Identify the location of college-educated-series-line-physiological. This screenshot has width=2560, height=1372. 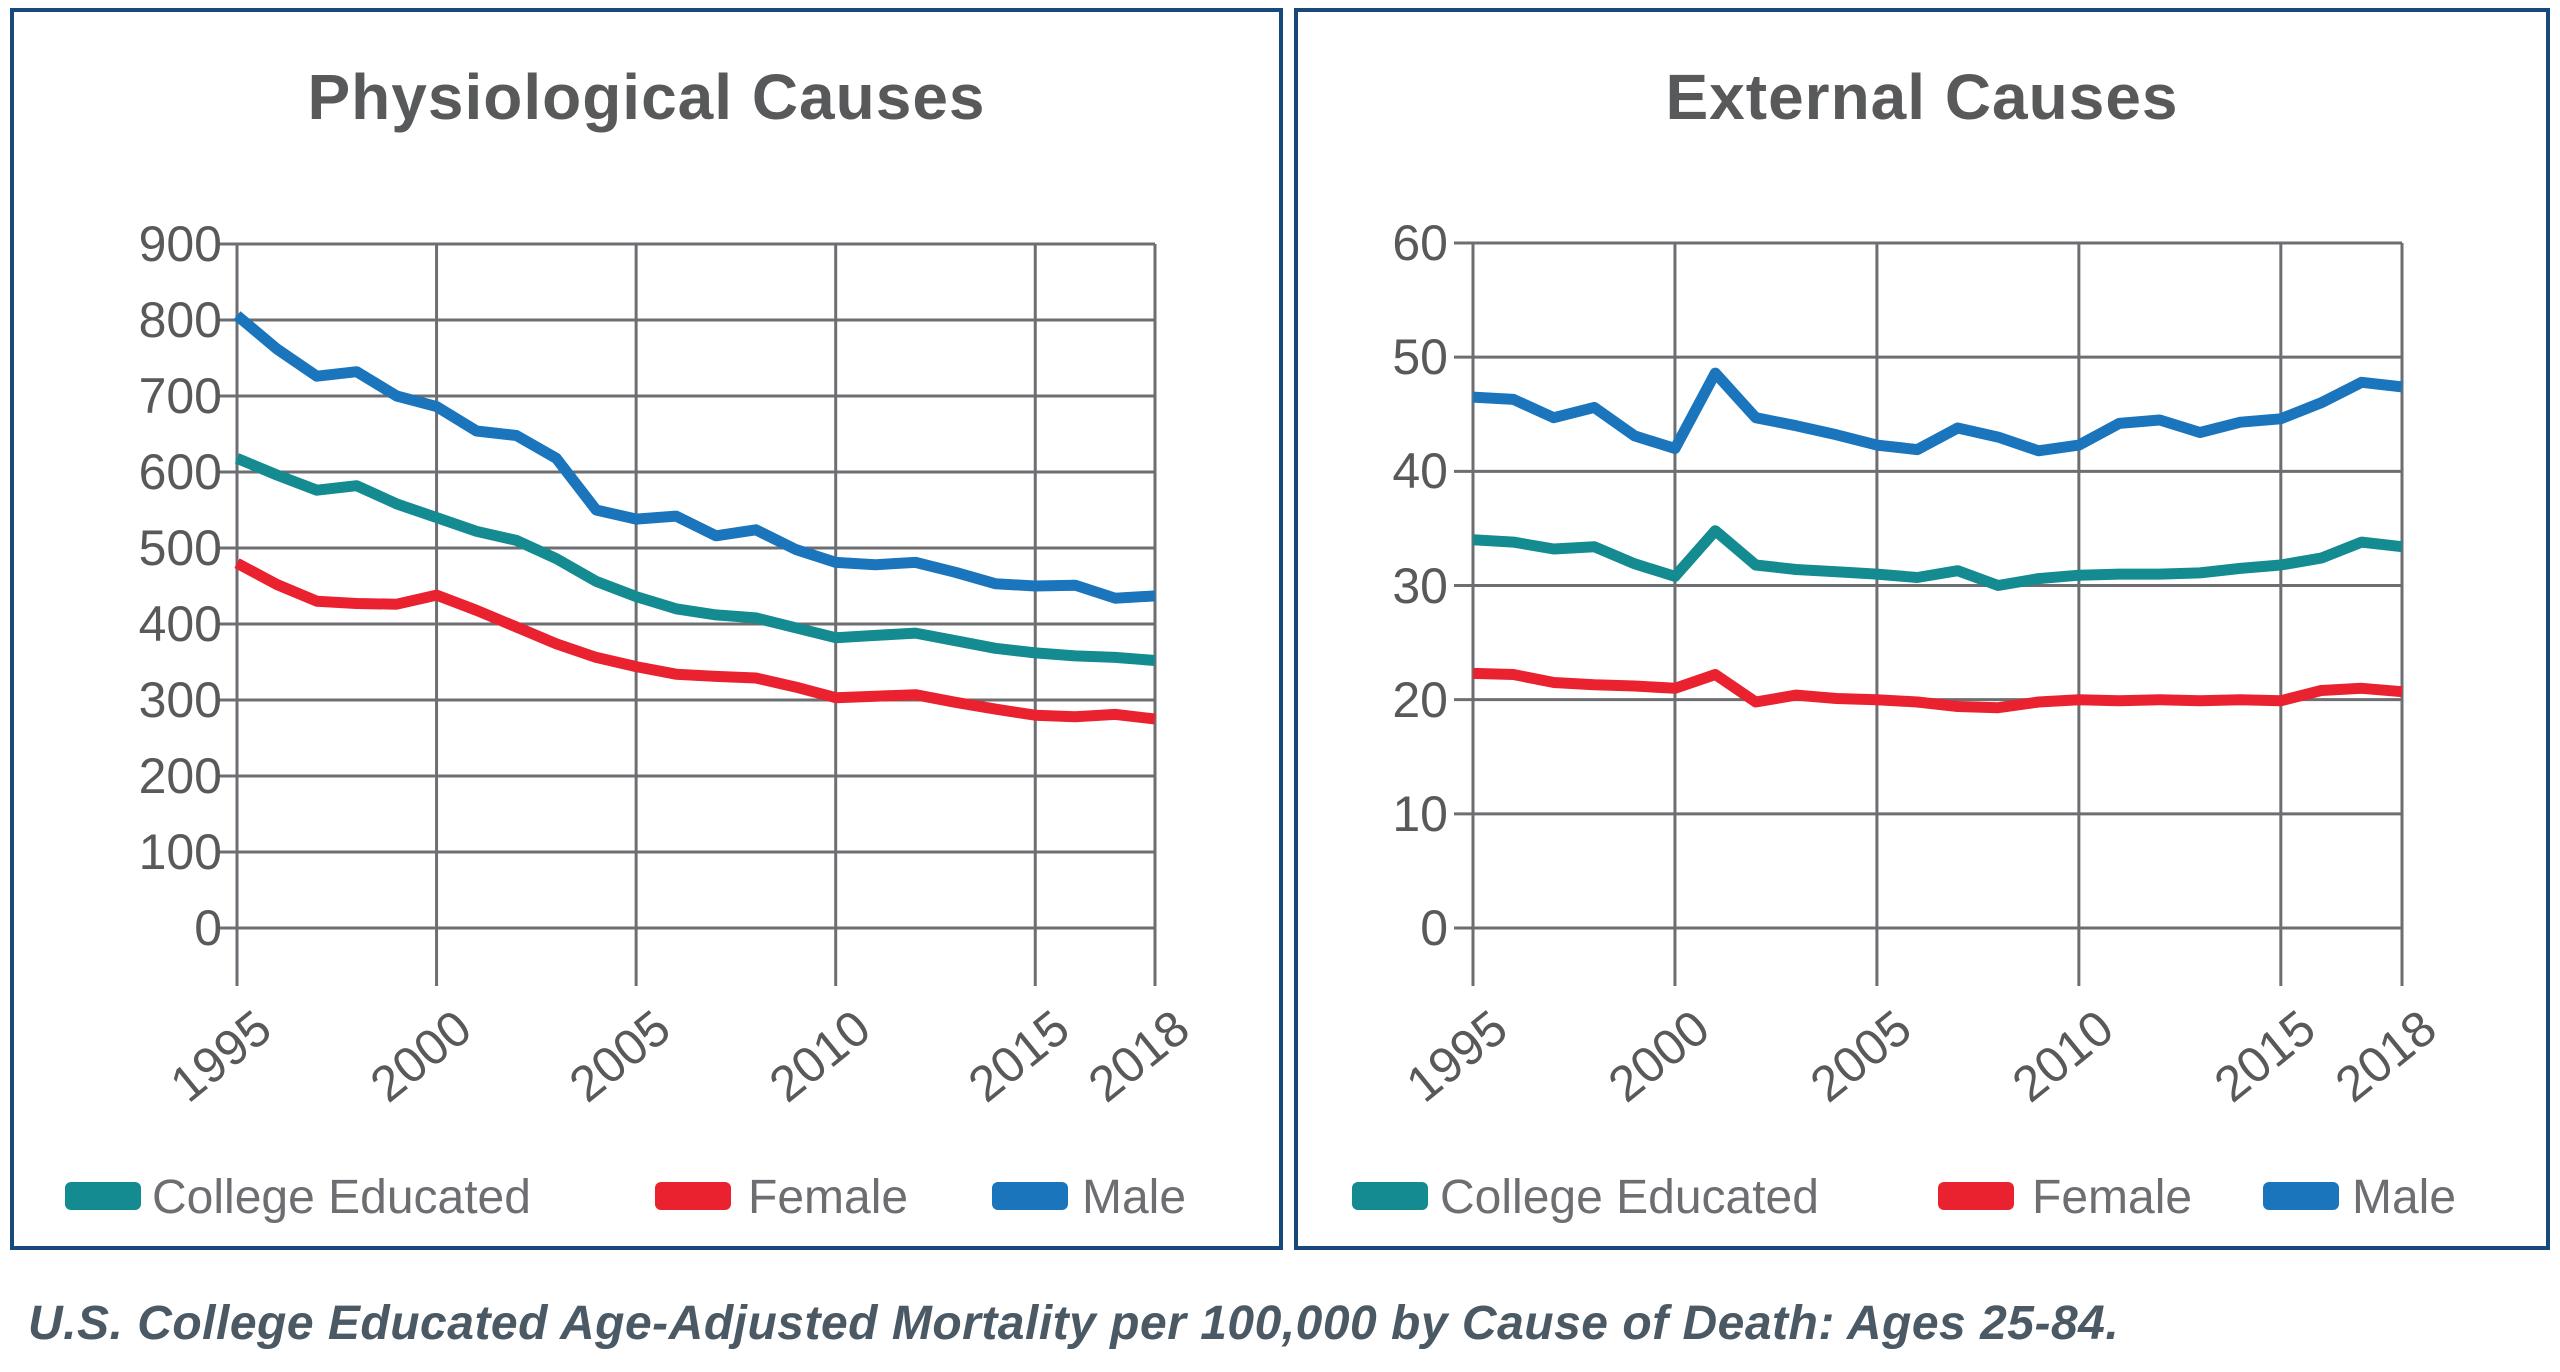
(695, 559).